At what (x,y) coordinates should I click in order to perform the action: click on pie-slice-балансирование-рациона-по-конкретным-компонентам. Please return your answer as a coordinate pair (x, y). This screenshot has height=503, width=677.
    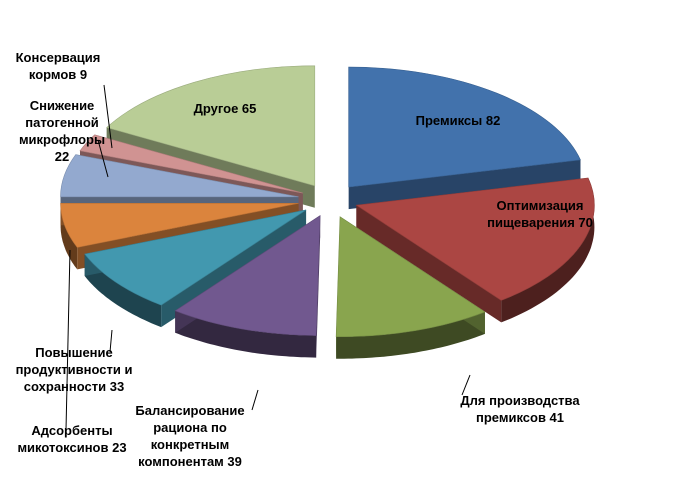
    Looking at the image, I should click on (247, 275).